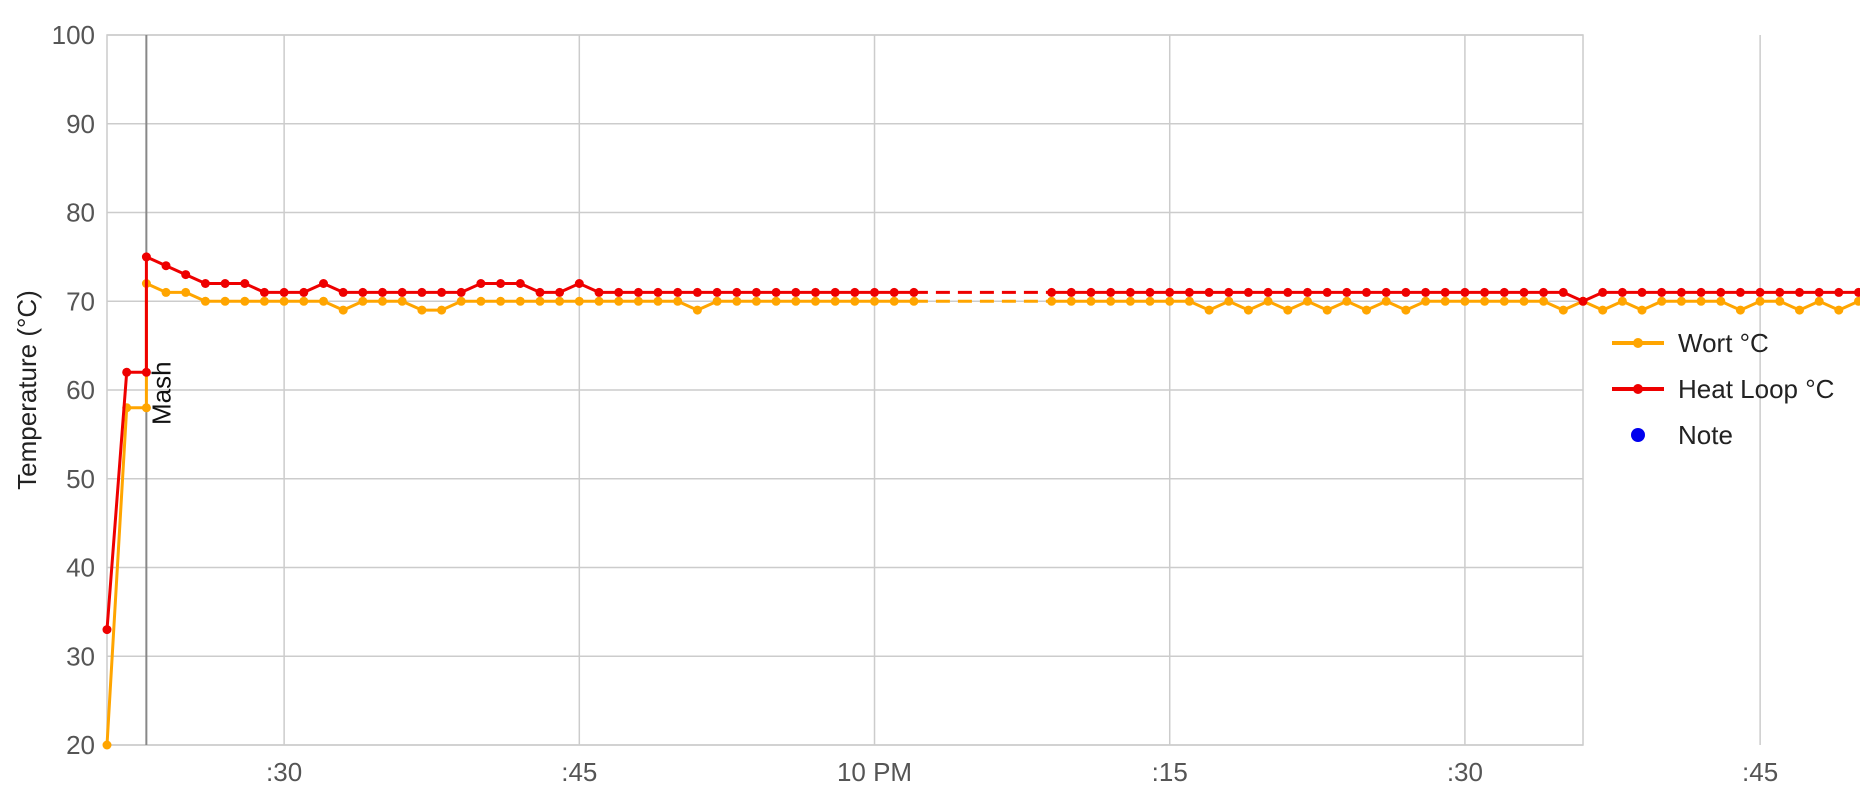 The height and width of the screenshot is (794, 1860). What do you see at coordinates (874, 772) in the screenshot?
I see `x-tick-label: 10 PM` at bounding box center [874, 772].